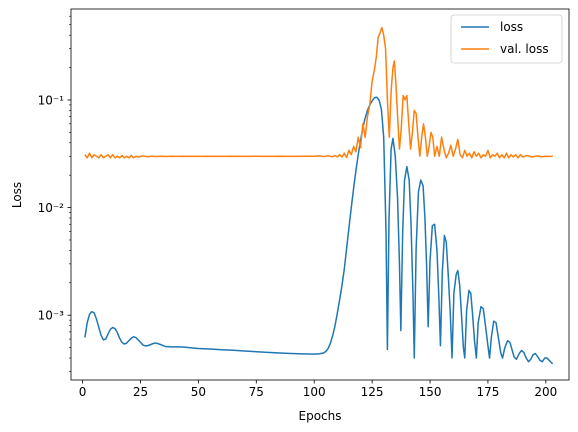  What do you see at coordinates (54, 193) in the screenshot?
I see `y-axis-ticks: 10⁻³ 10⁻² 10⁻¹` at bounding box center [54, 193].